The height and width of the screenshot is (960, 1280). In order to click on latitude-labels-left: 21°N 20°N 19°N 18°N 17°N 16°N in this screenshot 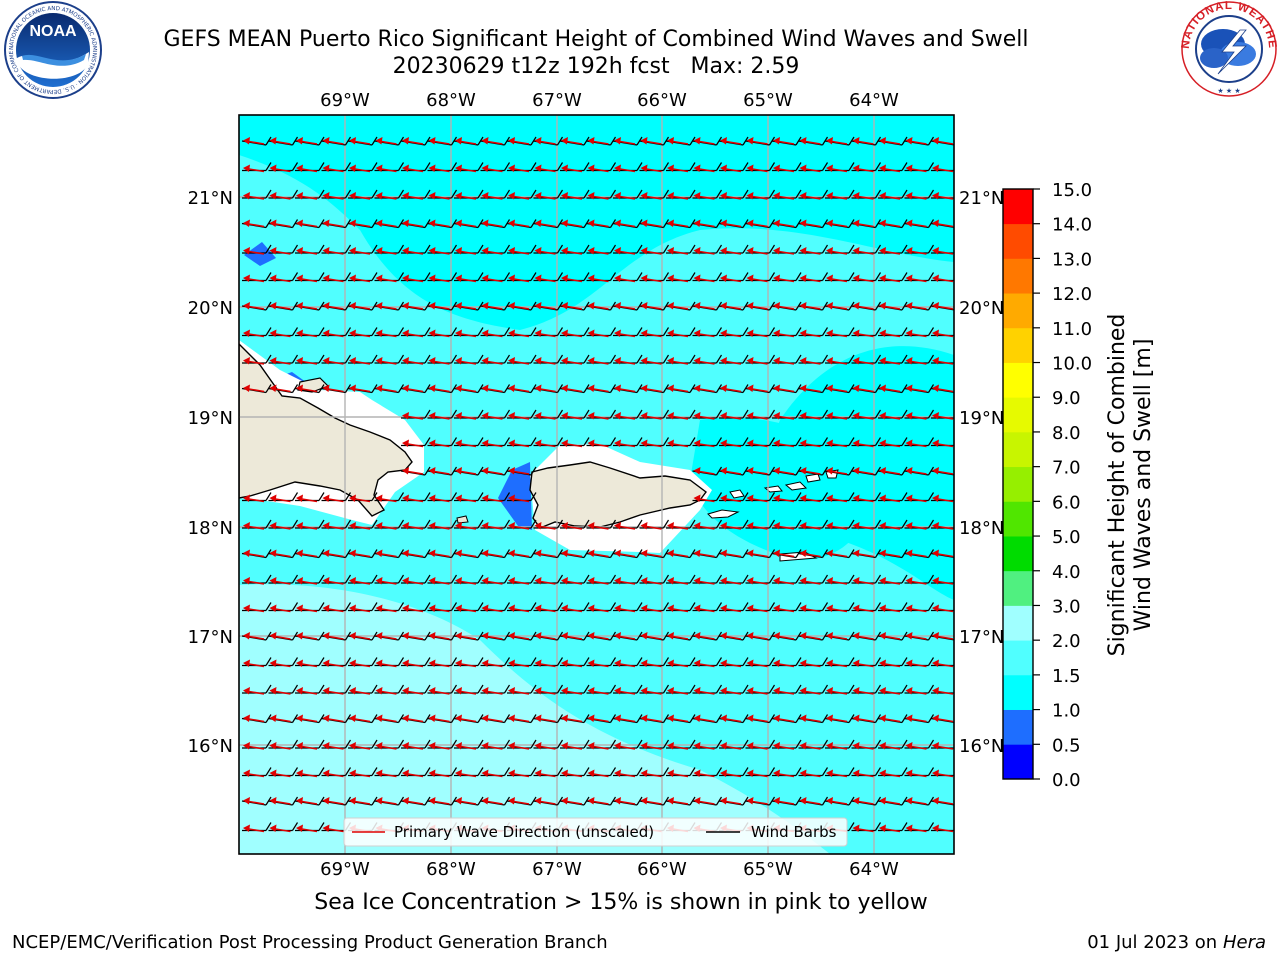, I will do `click(210, 472)`.